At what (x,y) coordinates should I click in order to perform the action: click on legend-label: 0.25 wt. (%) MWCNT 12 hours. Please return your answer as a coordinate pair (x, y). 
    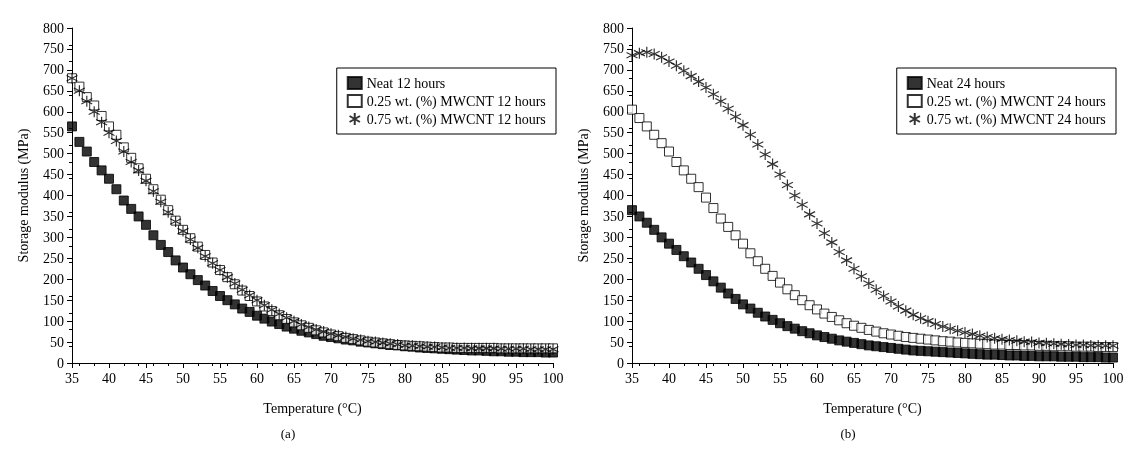
    Looking at the image, I should click on (456, 101).